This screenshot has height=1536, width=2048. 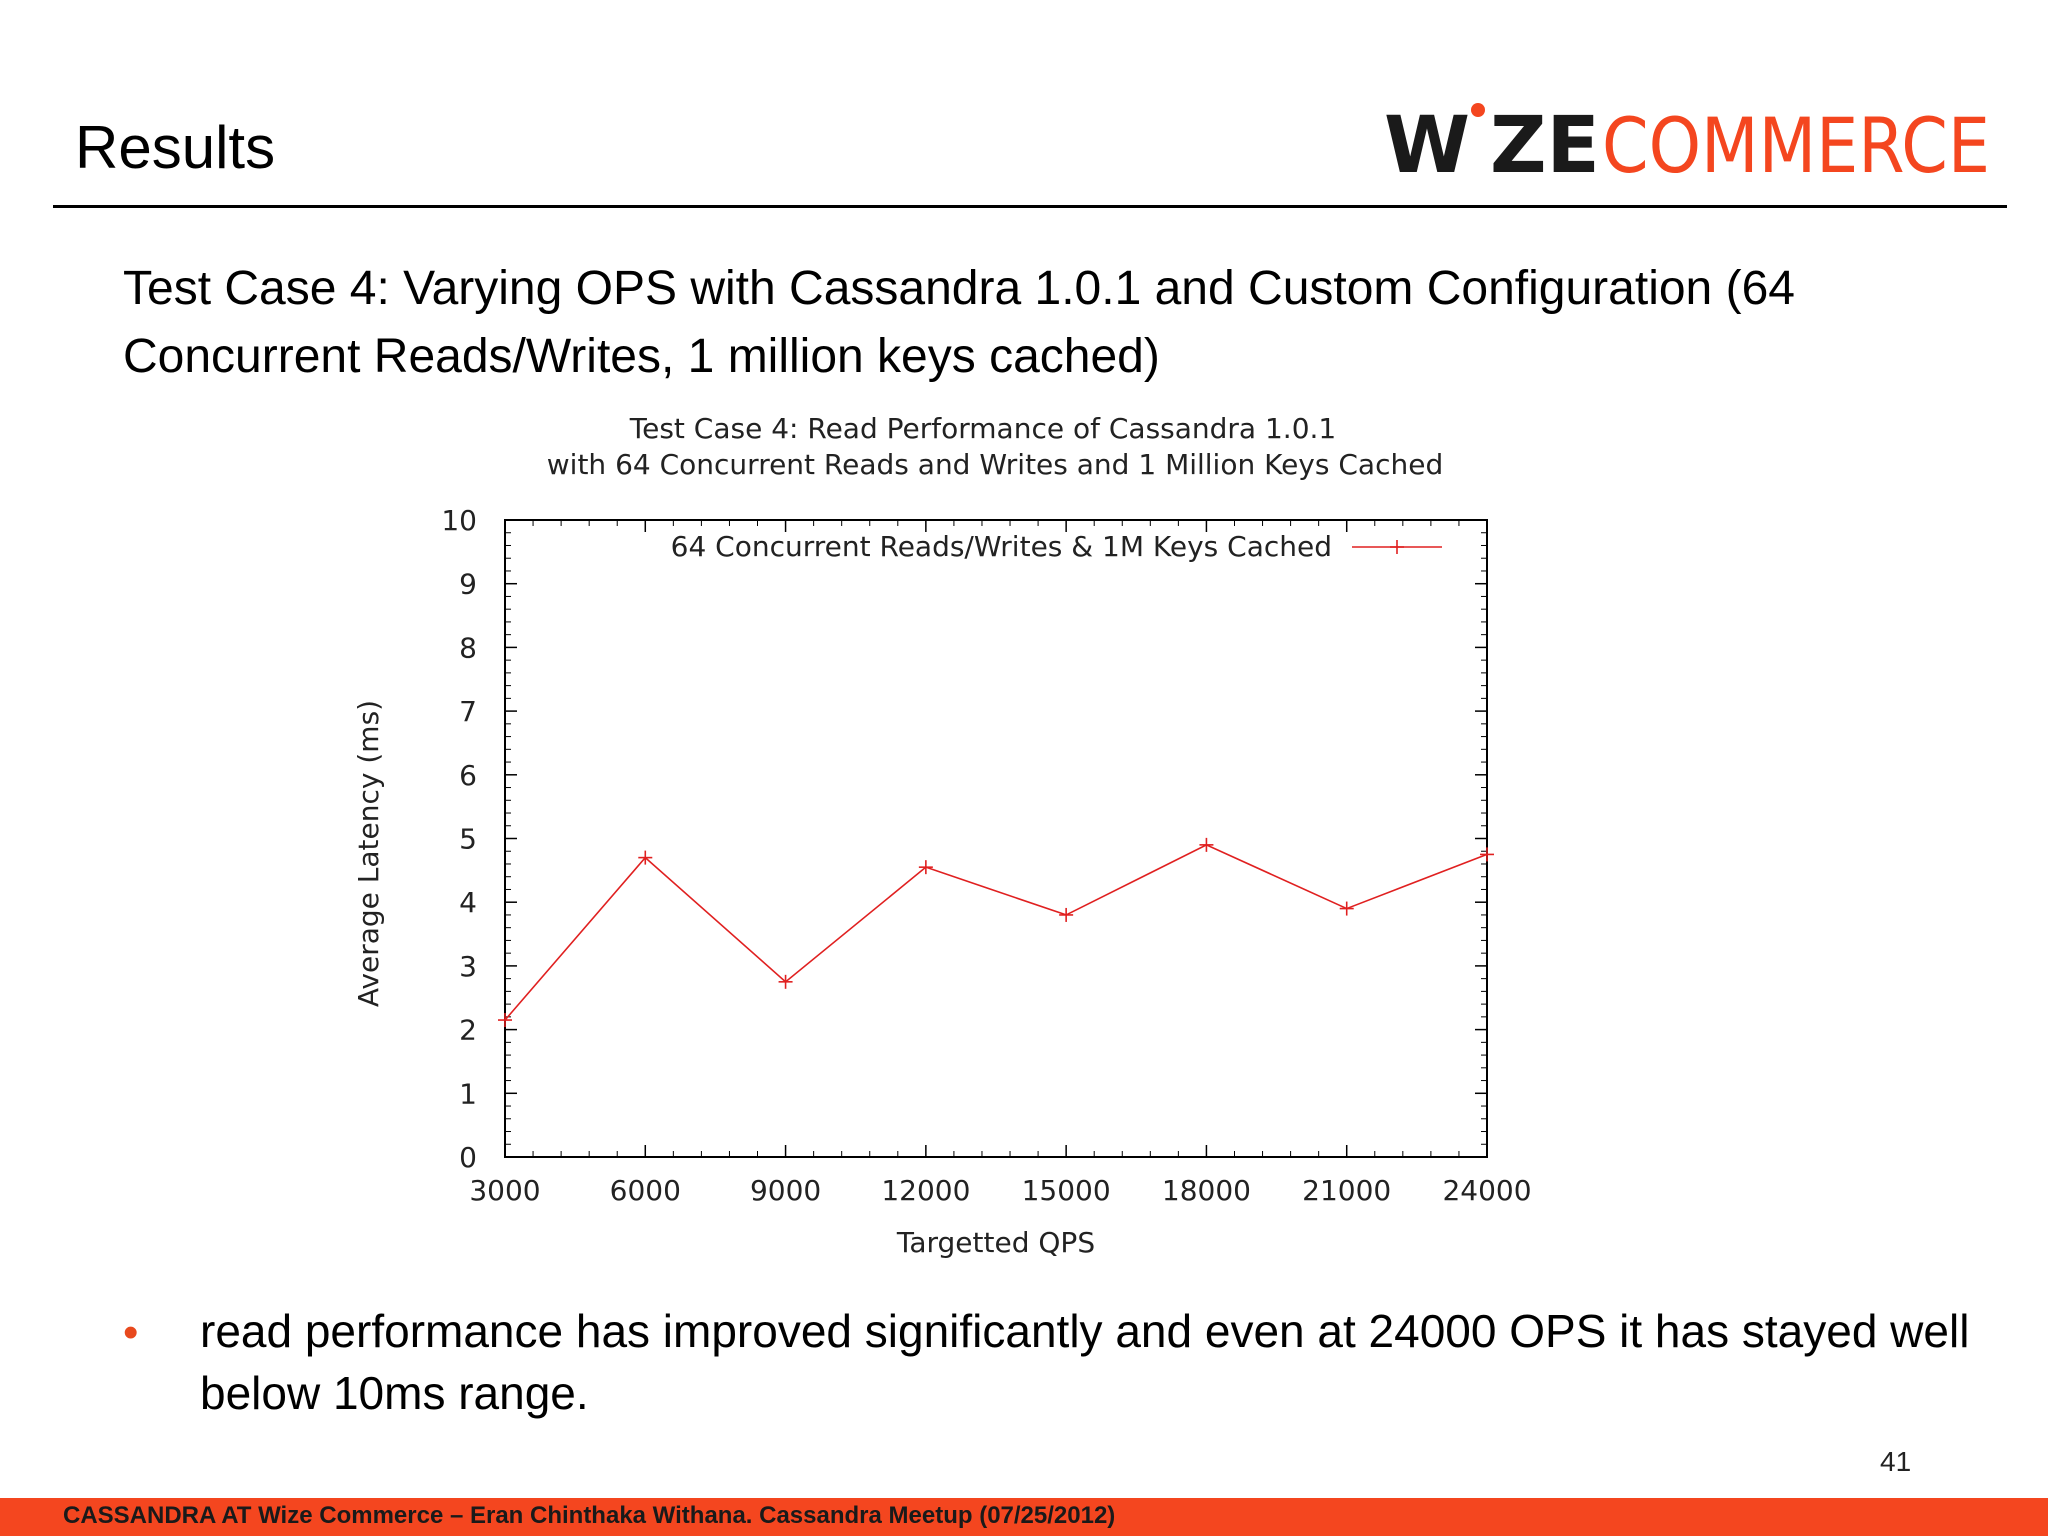 I want to click on y-tick-label: 1, so click(x=468, y=1093).